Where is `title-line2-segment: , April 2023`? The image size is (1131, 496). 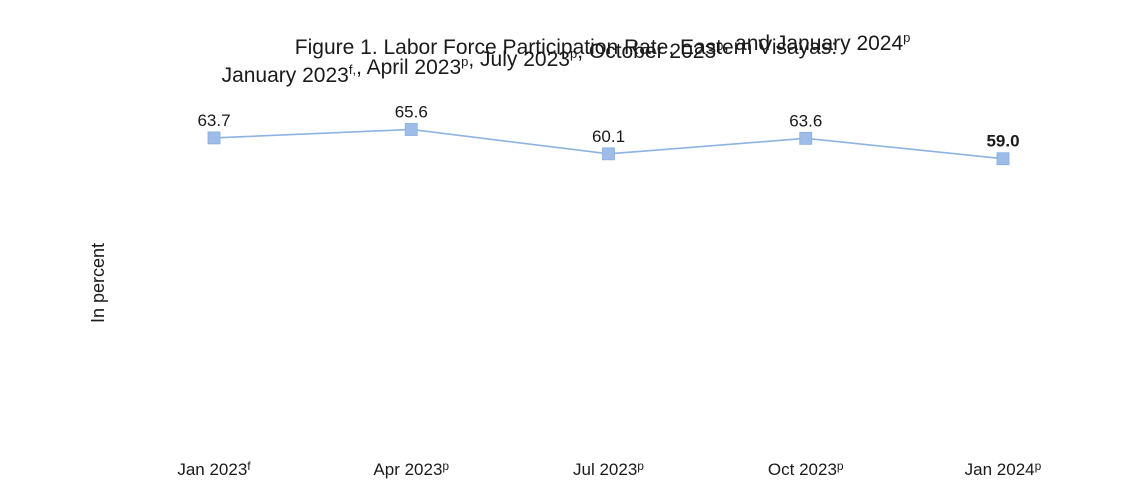
title-line2-segment: , April 2023 is located at coordinates (408, 67).